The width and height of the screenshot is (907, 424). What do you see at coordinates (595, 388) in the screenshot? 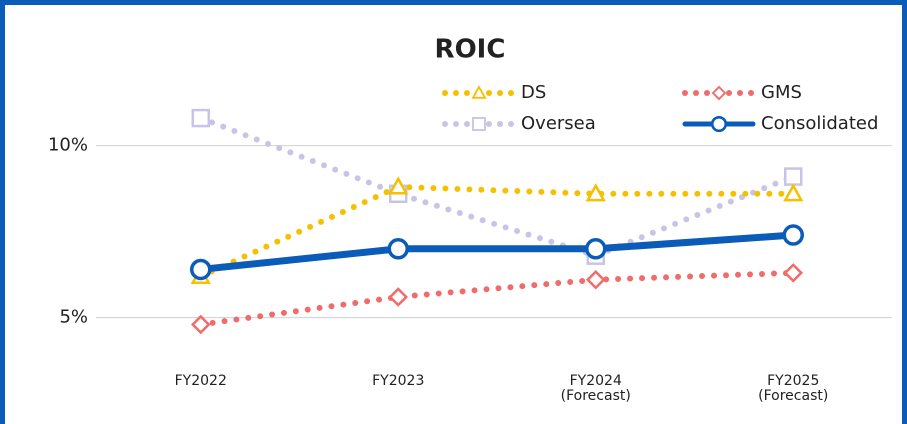
I see `x-tick-label: FY2024 (Forecast)` at bounding box center [595, 388].